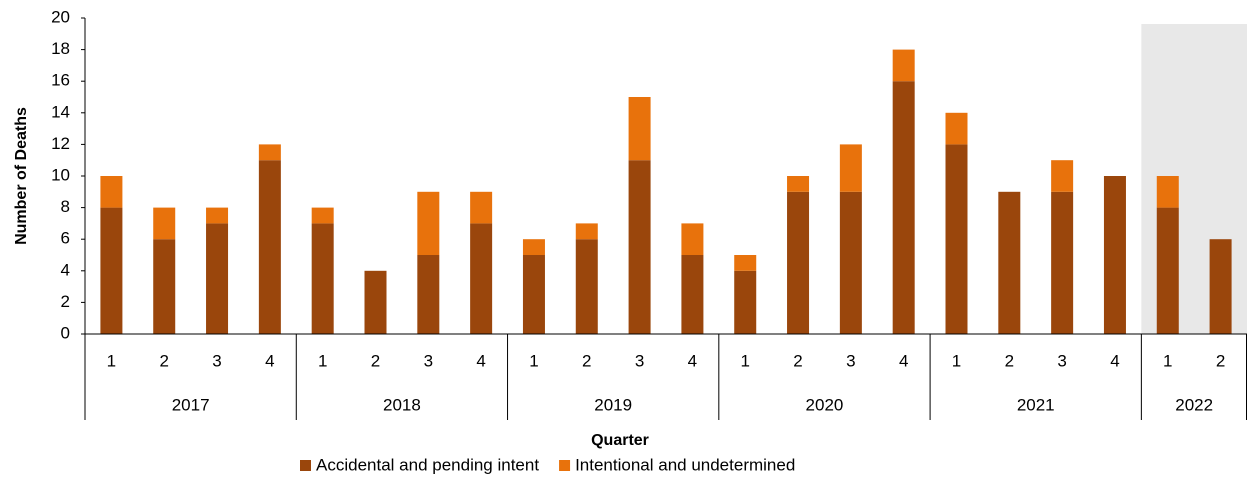 The height and width of the screenshot is (481, 1247). I want to click on group-label: 2021, so click(1036, 404).